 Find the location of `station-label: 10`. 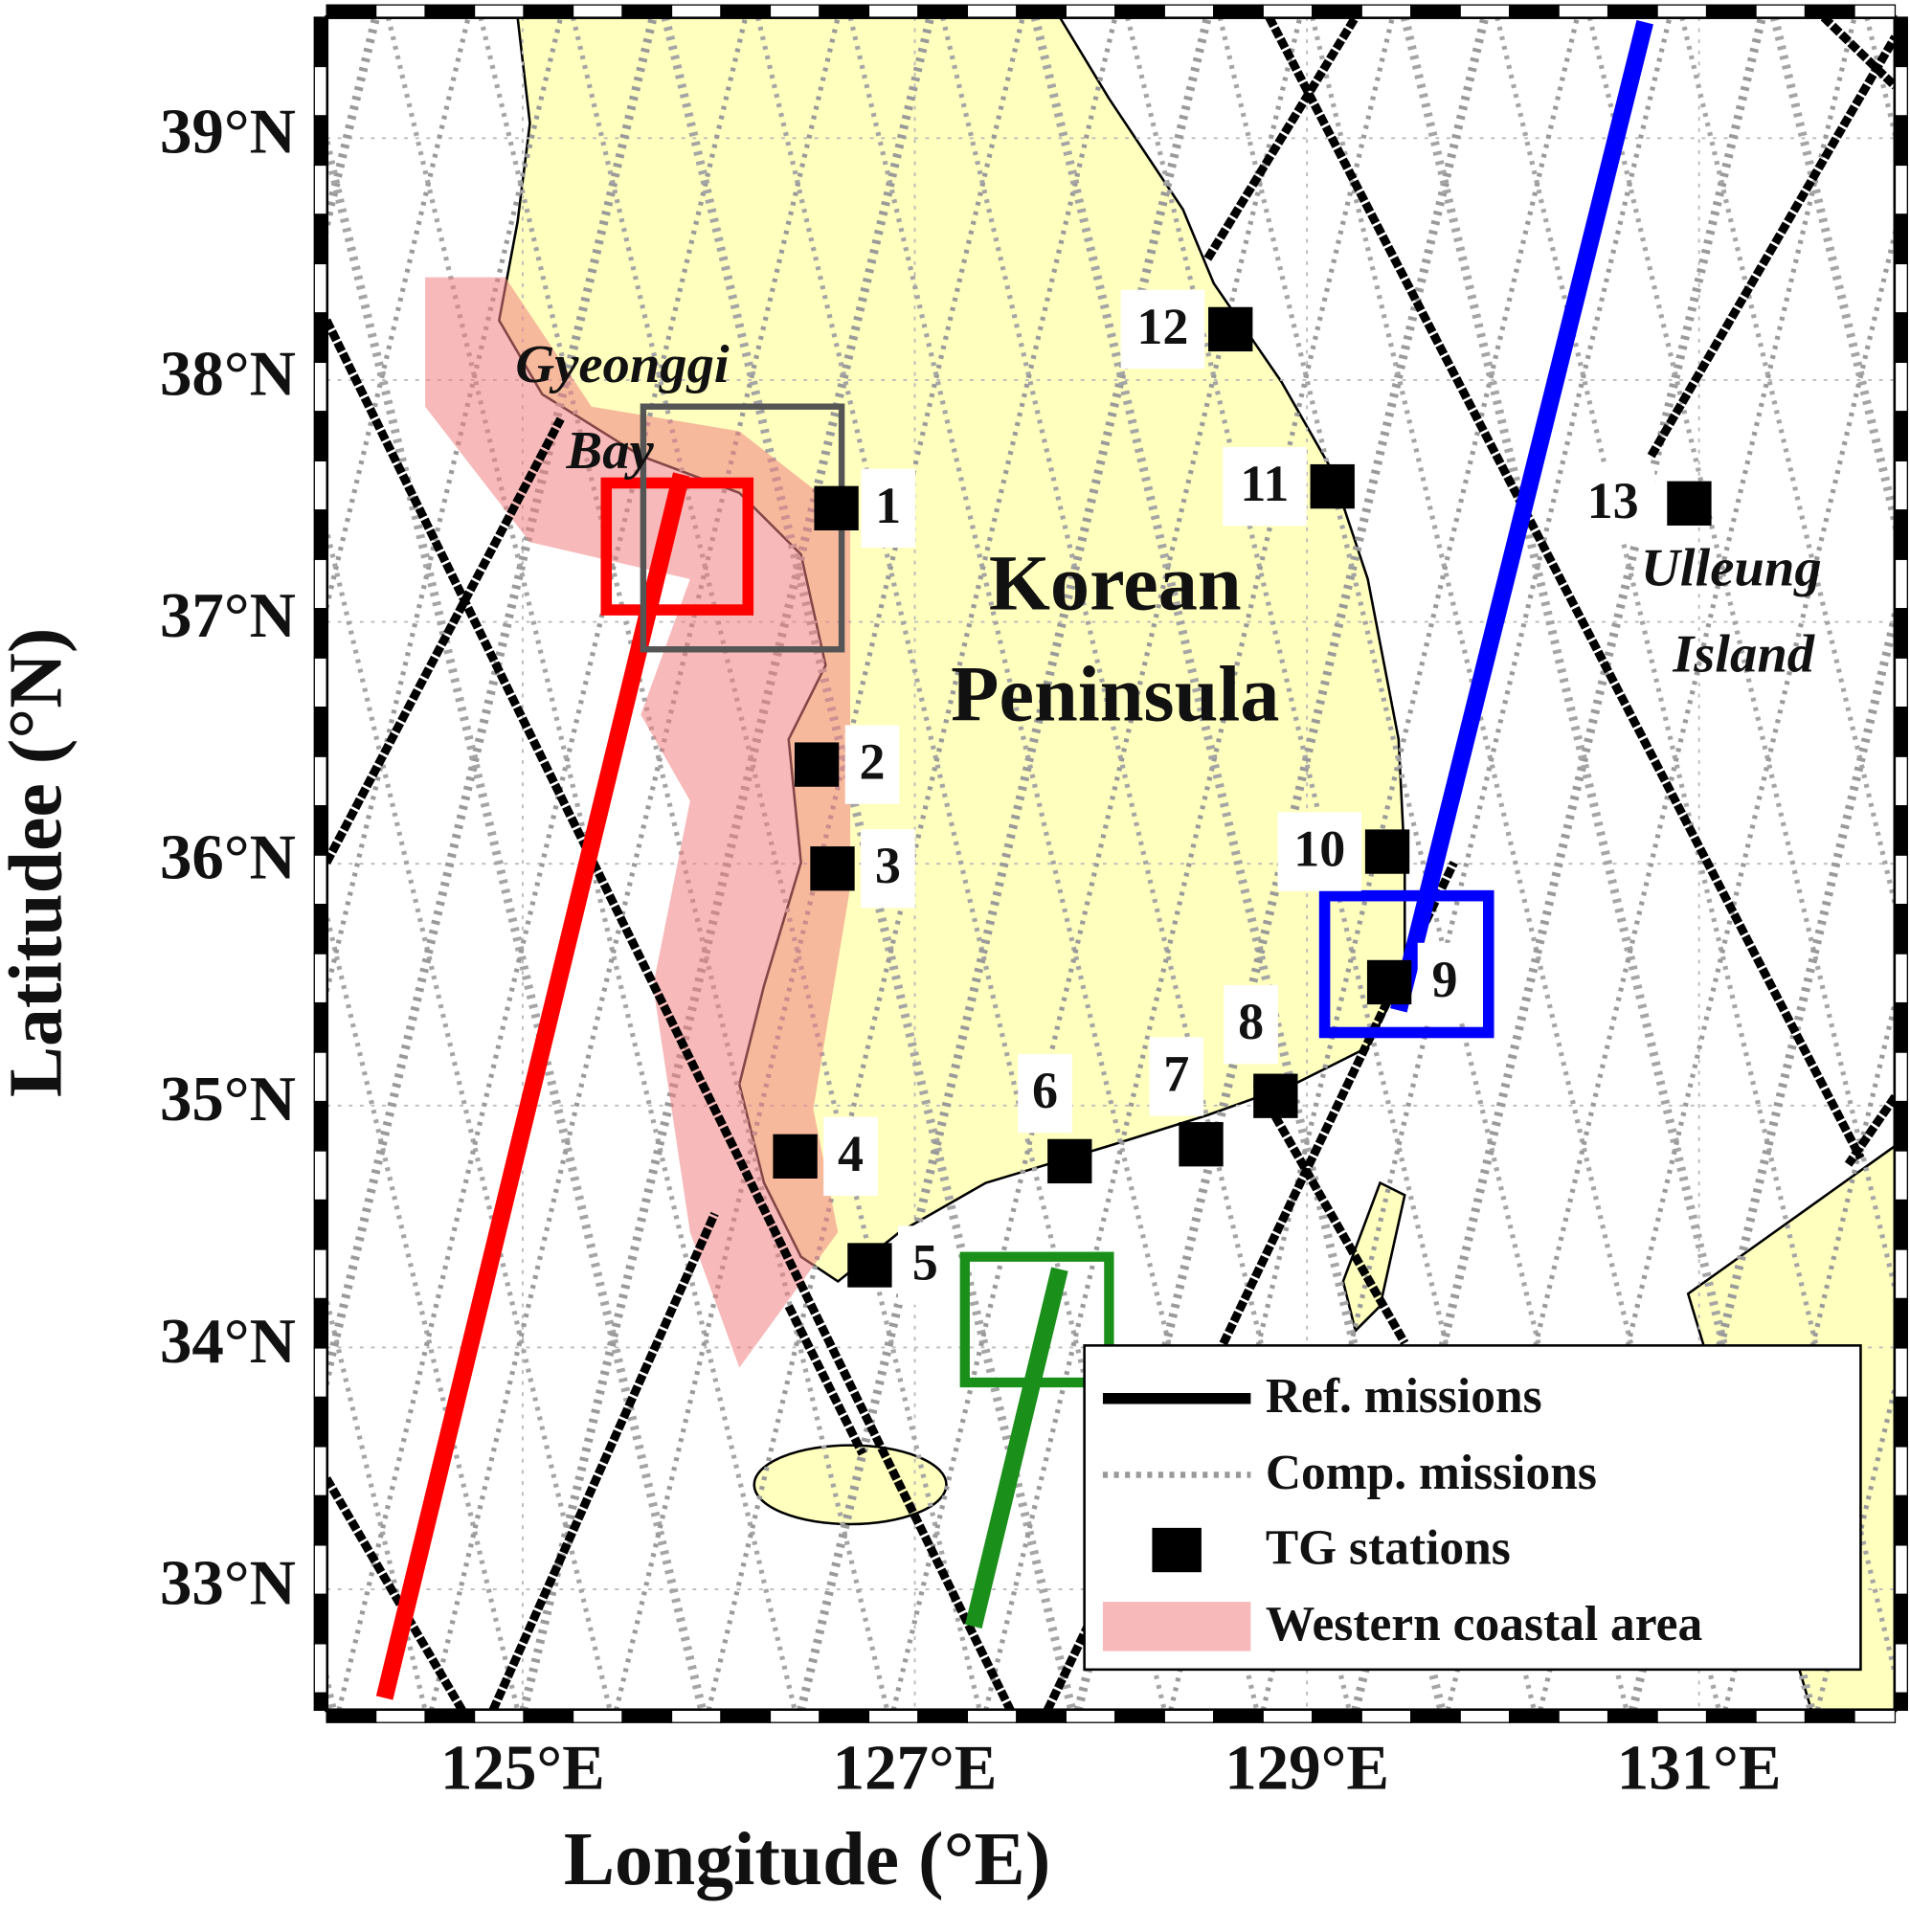

station-label: 10 is located at coordinates (1319, 849).